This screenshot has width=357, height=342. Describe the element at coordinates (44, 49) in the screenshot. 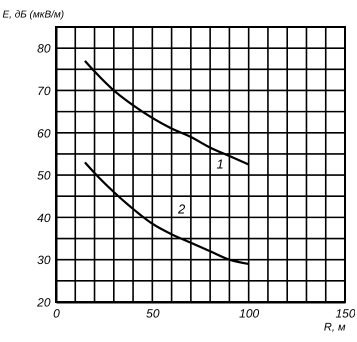

I see `y-tick-label: 80` at that location.